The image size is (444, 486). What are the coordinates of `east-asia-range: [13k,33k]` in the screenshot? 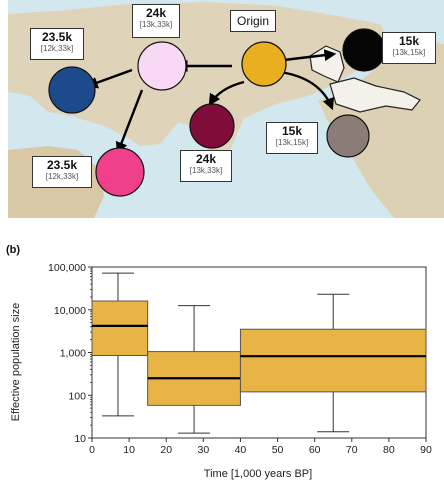 It's located at (156, 24).